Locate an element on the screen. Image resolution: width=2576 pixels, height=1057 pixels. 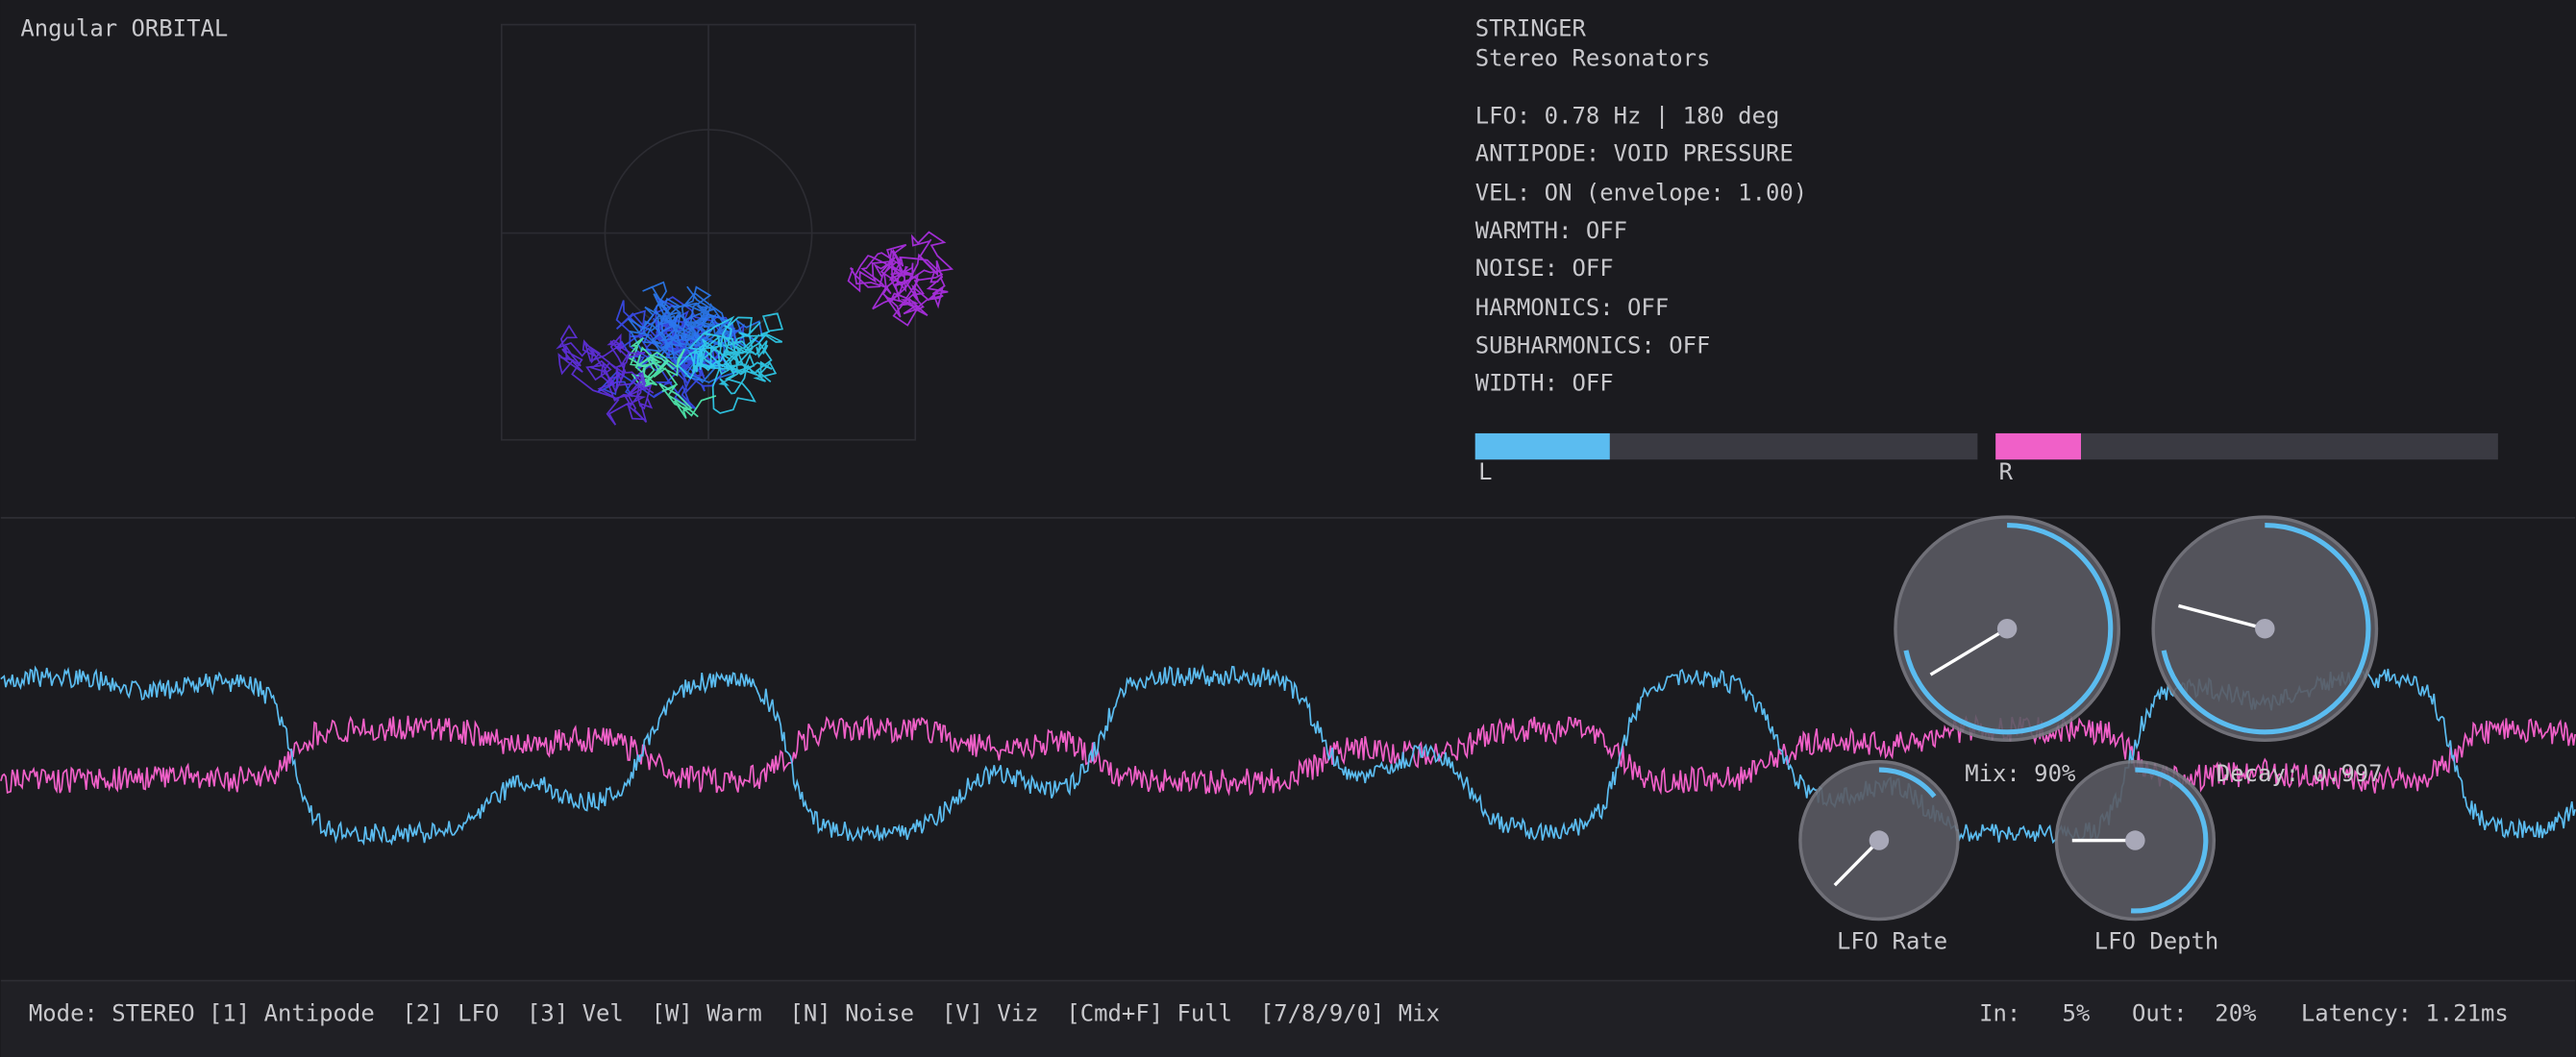
status-line: LFO: 0.78 Hz | 180 deg is located at coordinates (1628, 115).